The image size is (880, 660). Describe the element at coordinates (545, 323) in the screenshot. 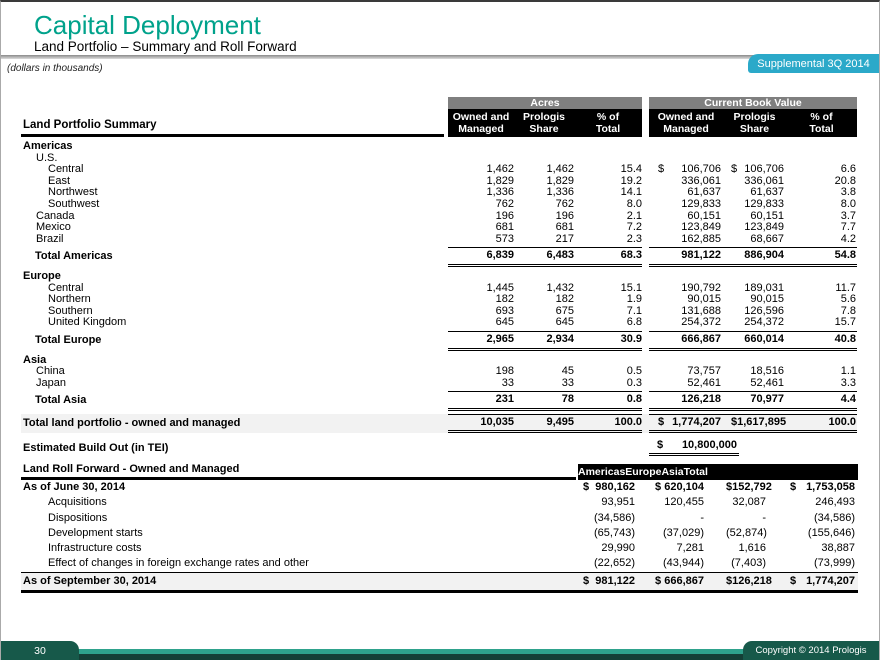

I see `acres-cells: 645 645 6.8` at that location.